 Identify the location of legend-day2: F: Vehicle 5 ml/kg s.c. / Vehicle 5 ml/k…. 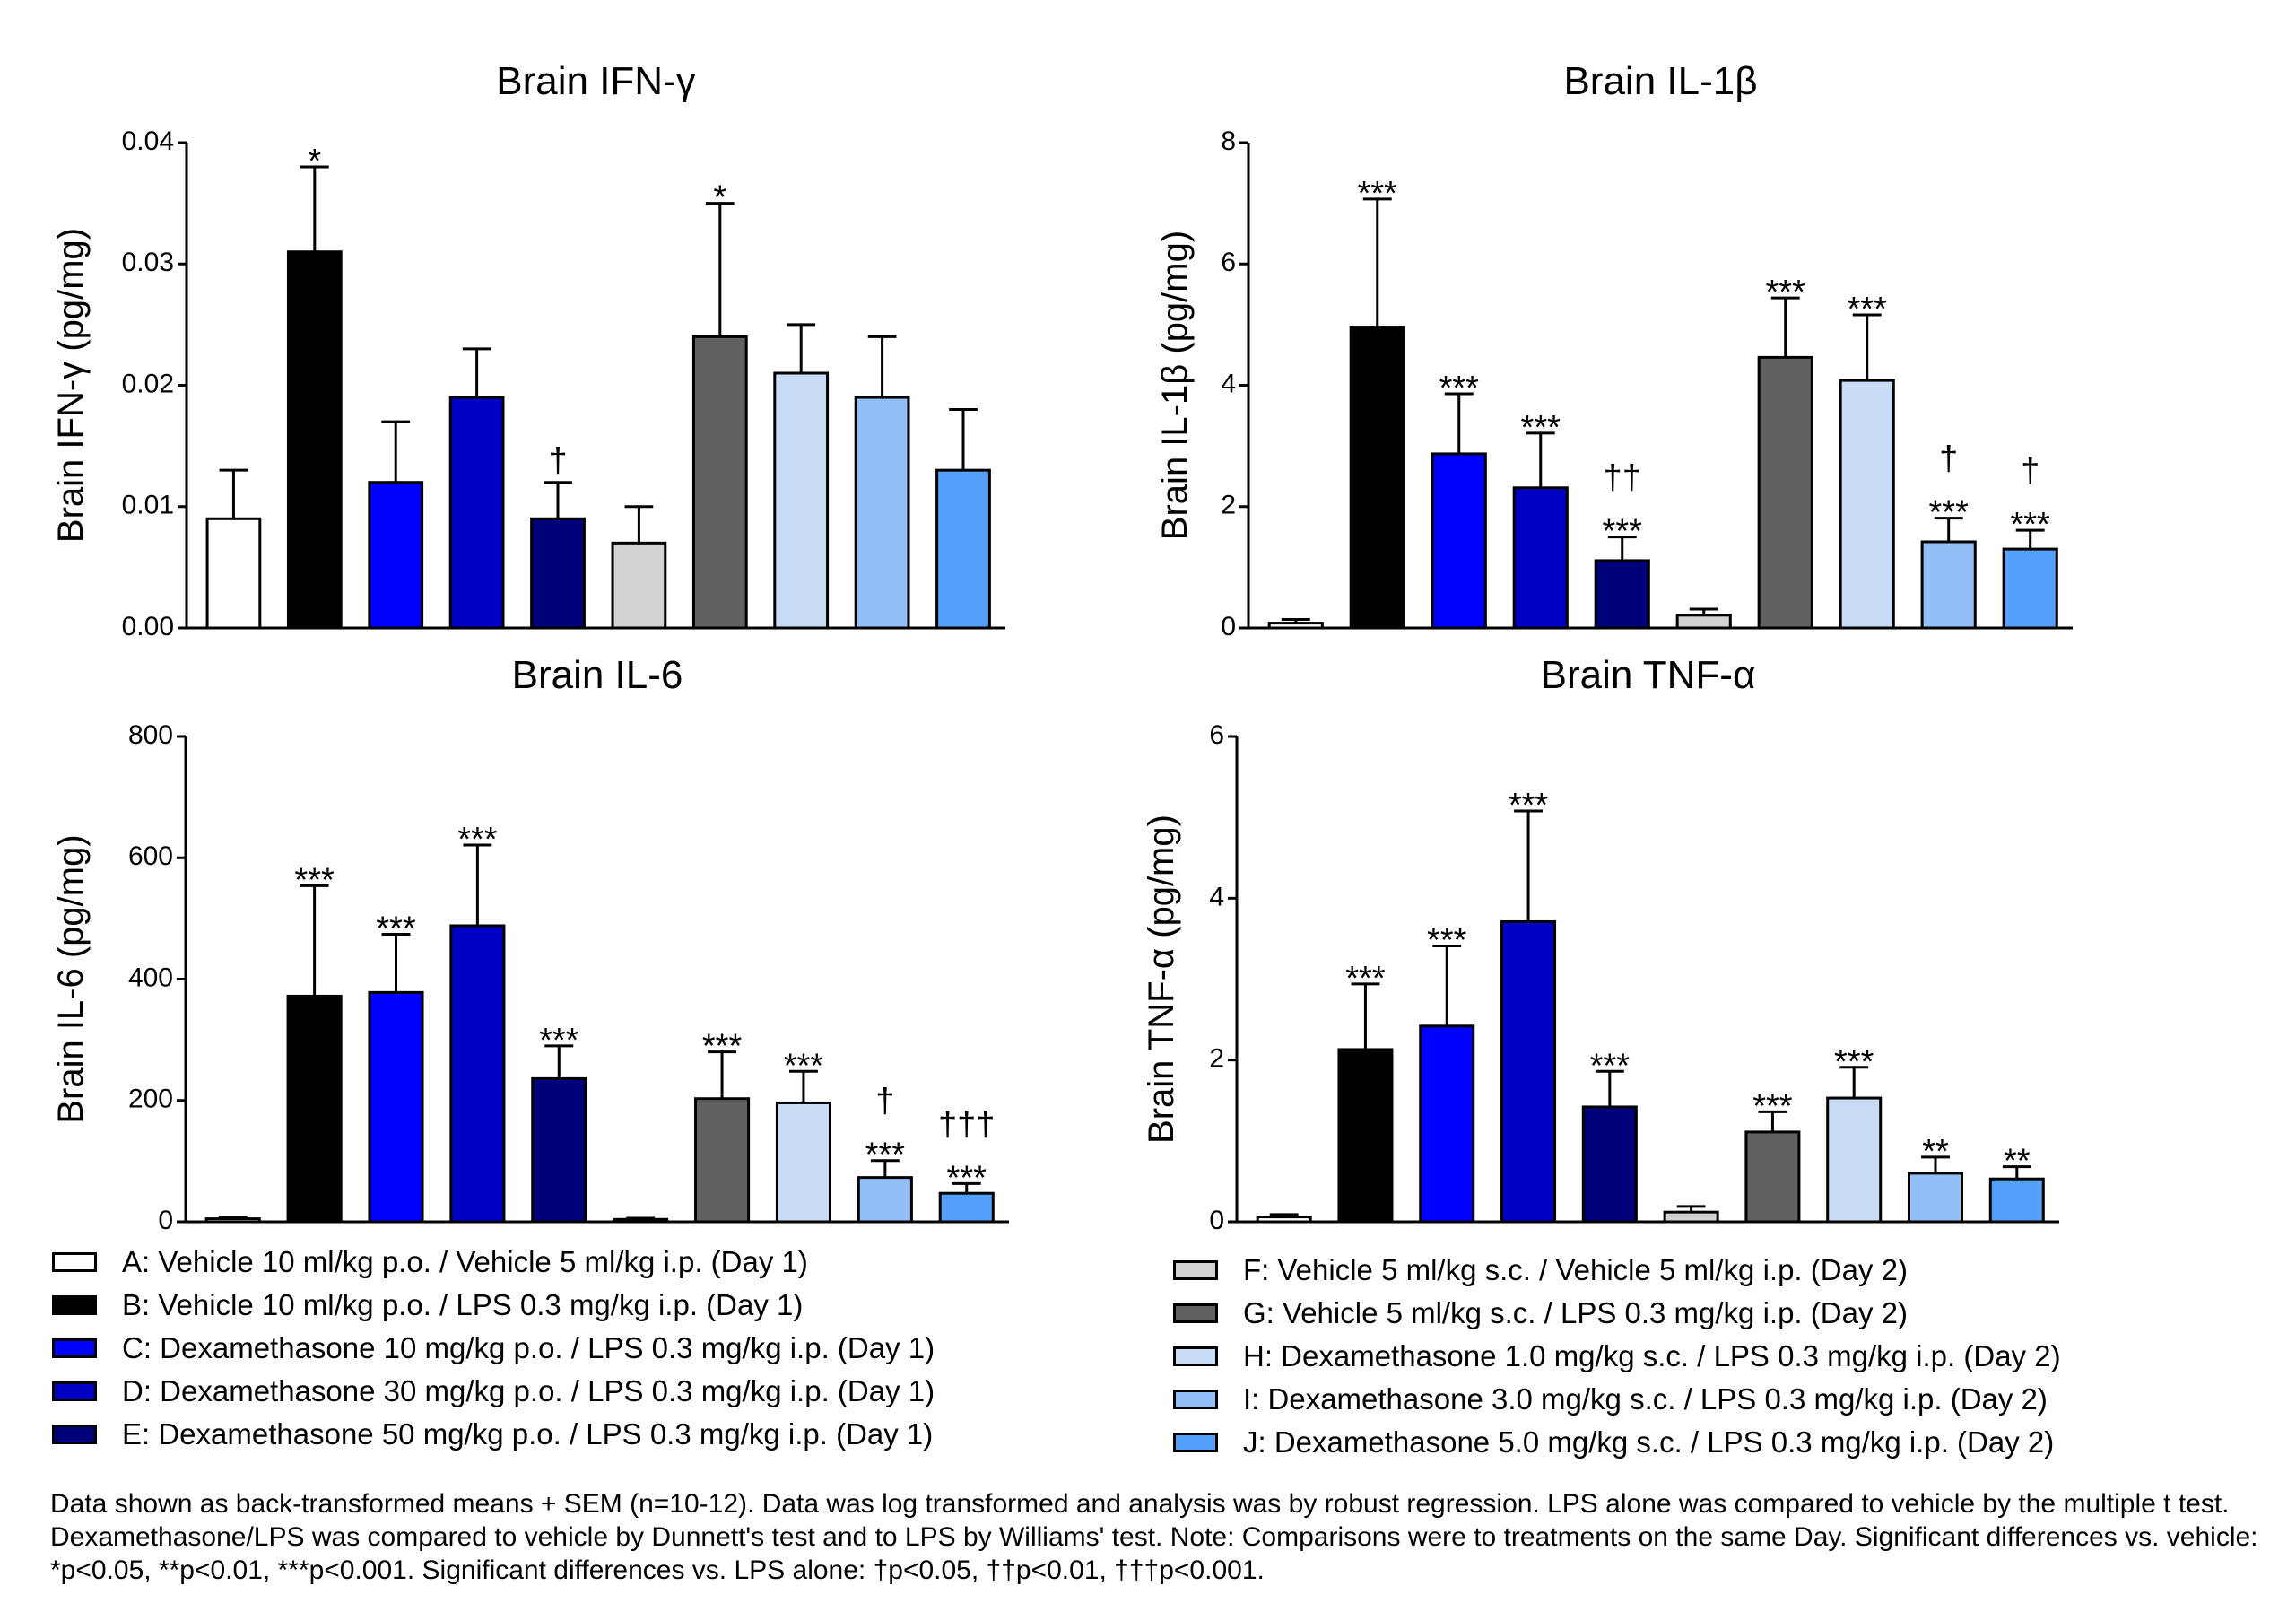
(1617, 1356).